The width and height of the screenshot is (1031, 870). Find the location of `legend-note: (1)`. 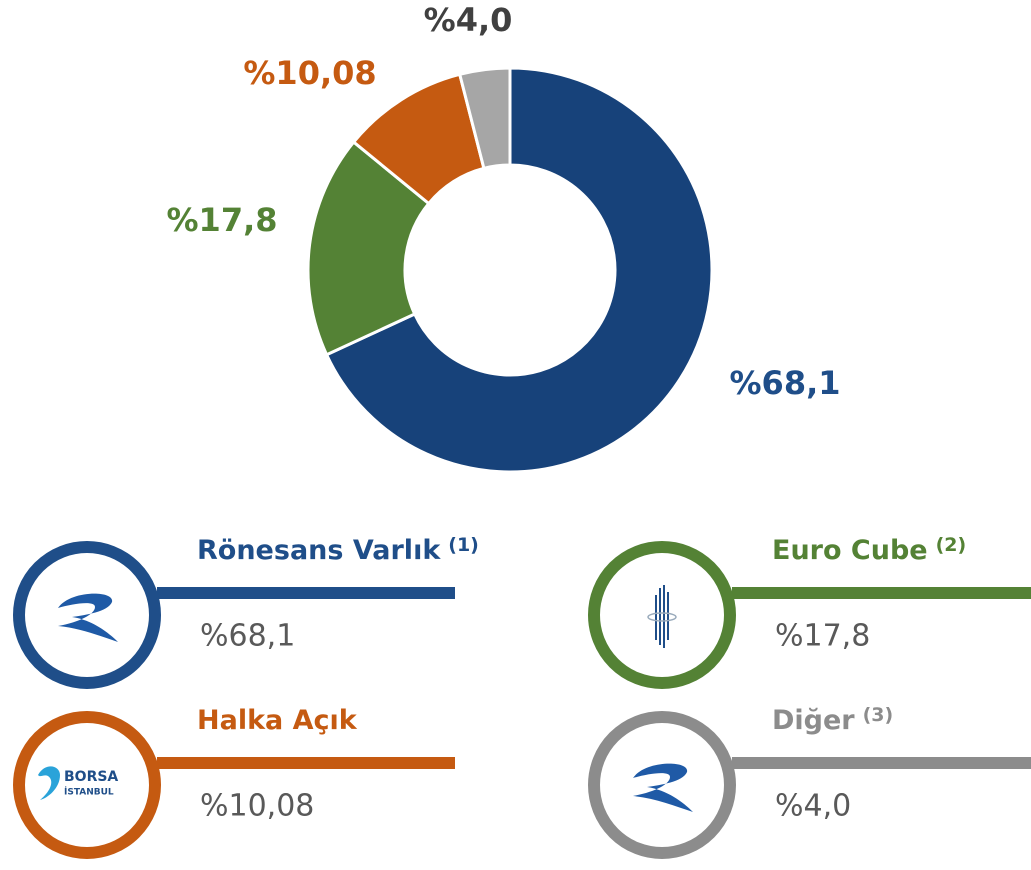

legend-note: (1) is located at coordinates (463, 545).